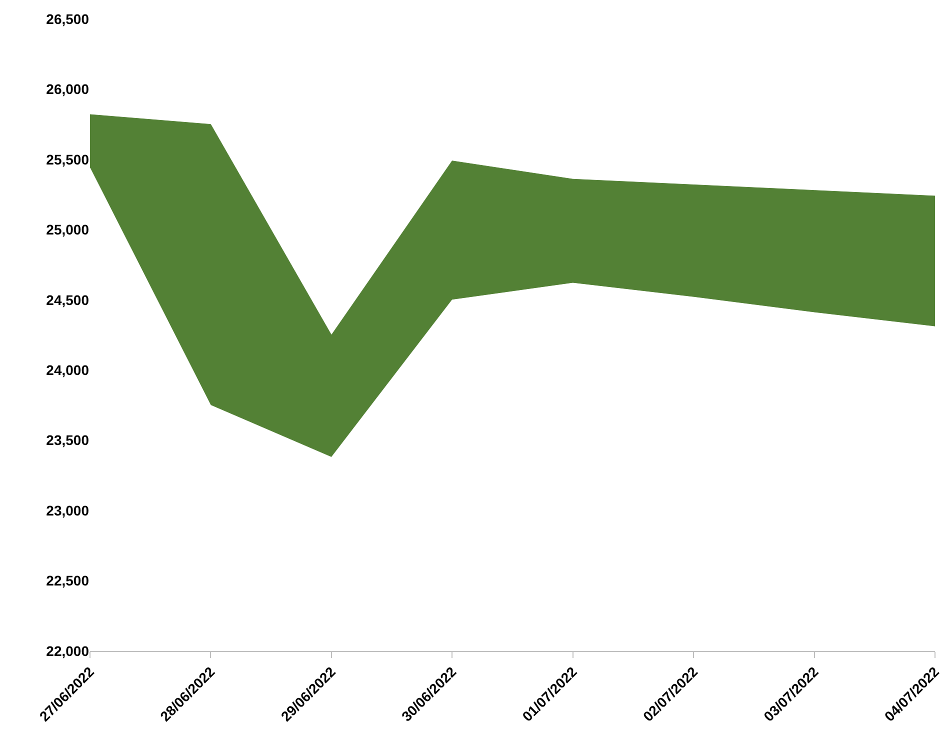 This screenshot has height=753, width=941. What do you see at coordinates (68, 580) in the screenshot?
I see `y-tick-label: 22,500` at bounding box center [68, 580].